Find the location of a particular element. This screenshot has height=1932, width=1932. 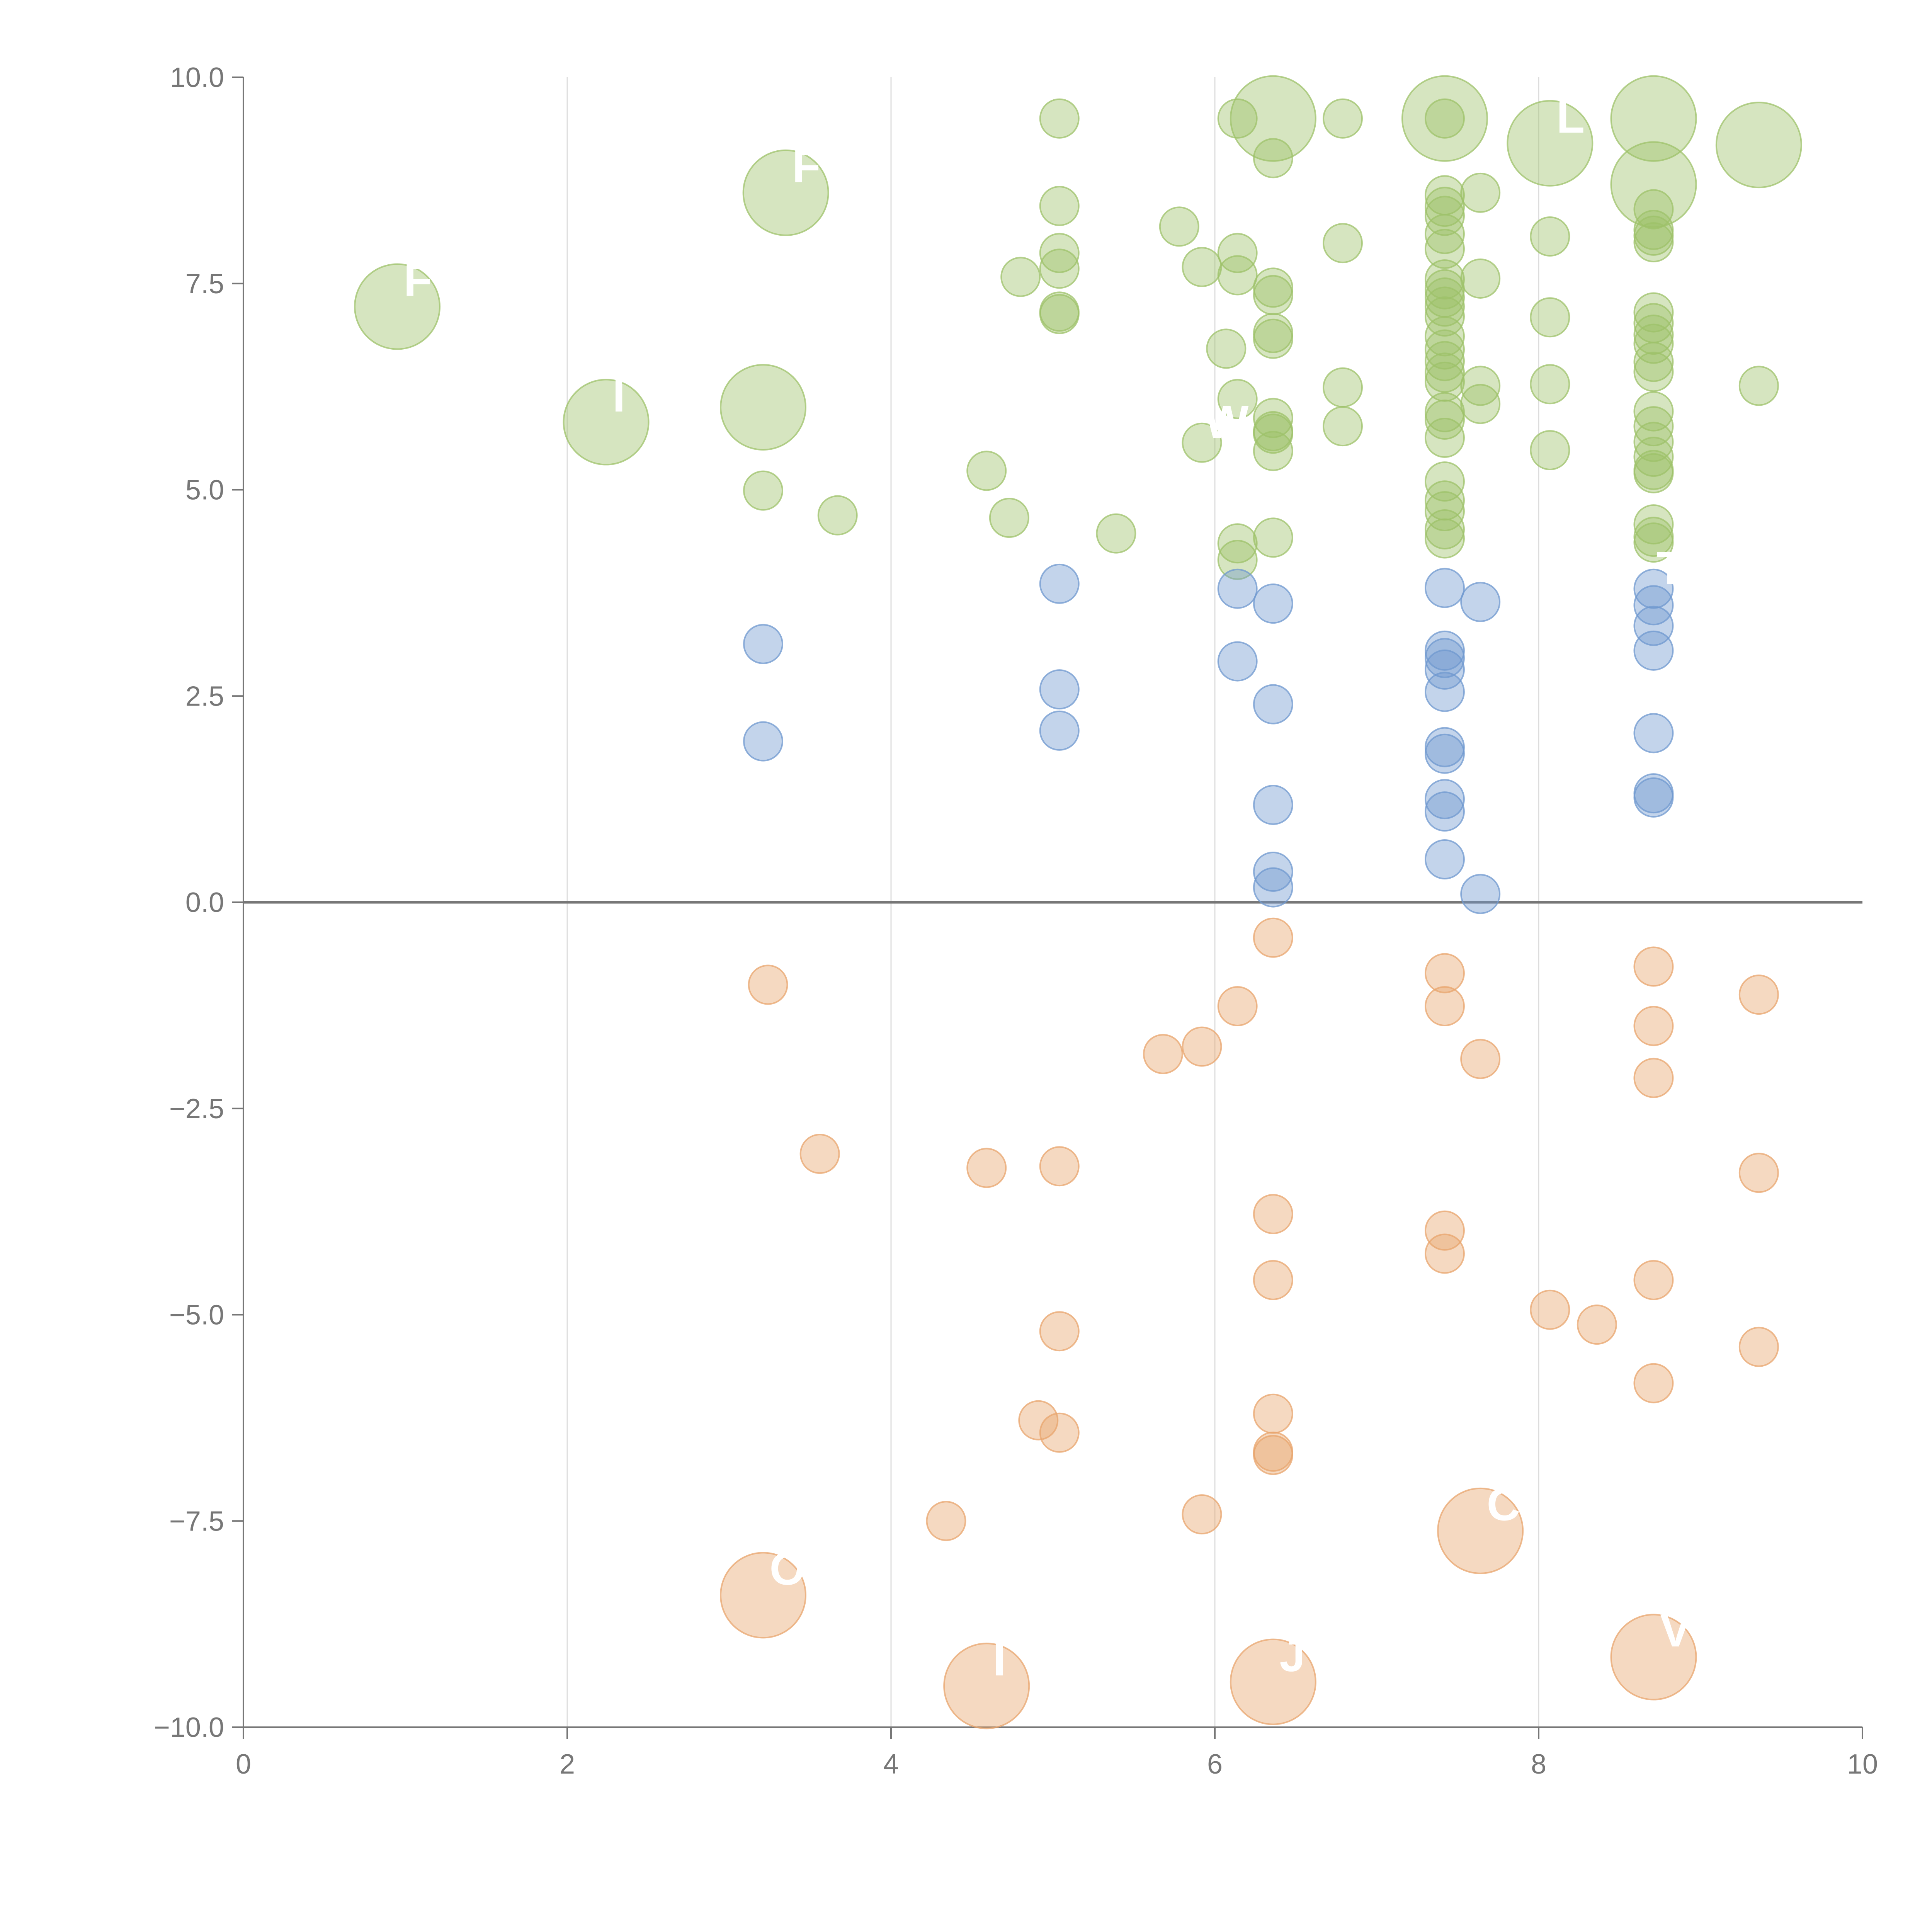

bubble-label: J is located at coordinates (1292, 1655).